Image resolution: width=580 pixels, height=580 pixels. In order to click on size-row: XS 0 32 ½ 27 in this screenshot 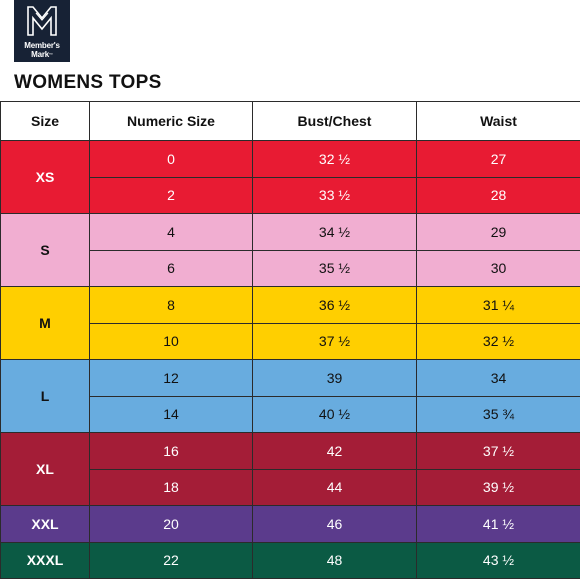, I will do `click(290, 177)`.